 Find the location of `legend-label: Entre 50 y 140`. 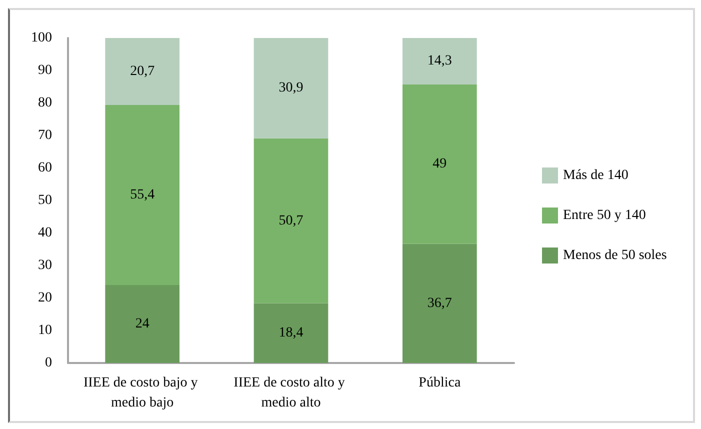

legend-label: Entre 50 y 140 is located at coordinates (604, 215).